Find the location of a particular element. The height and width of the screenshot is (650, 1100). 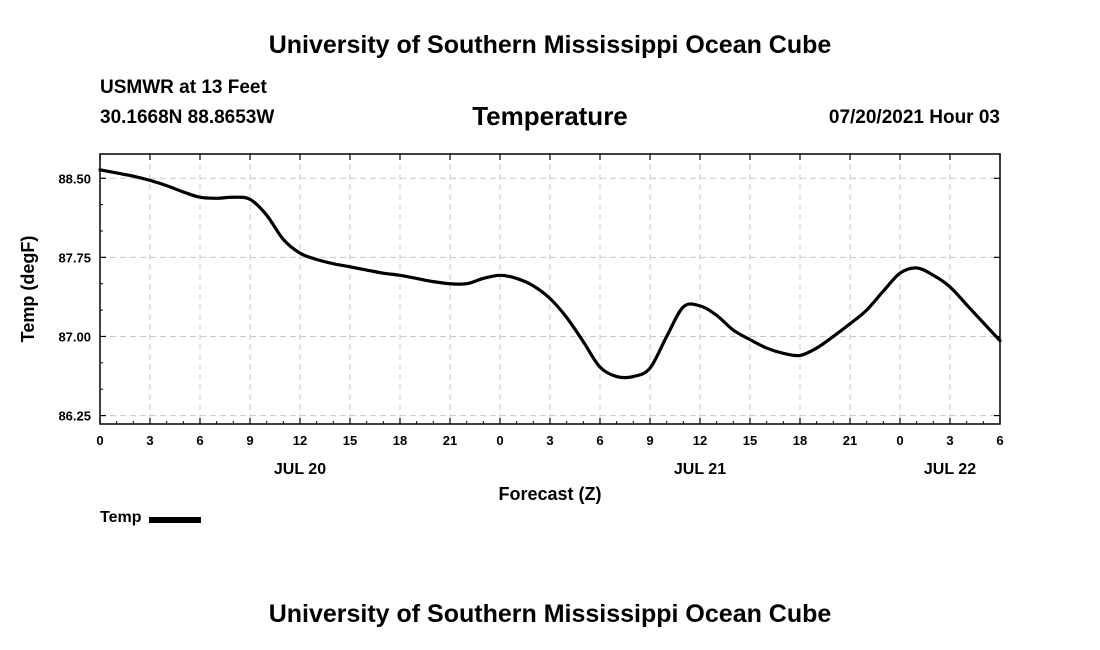

y-tick-label: 87.75 is located at coordinates (74, 257).